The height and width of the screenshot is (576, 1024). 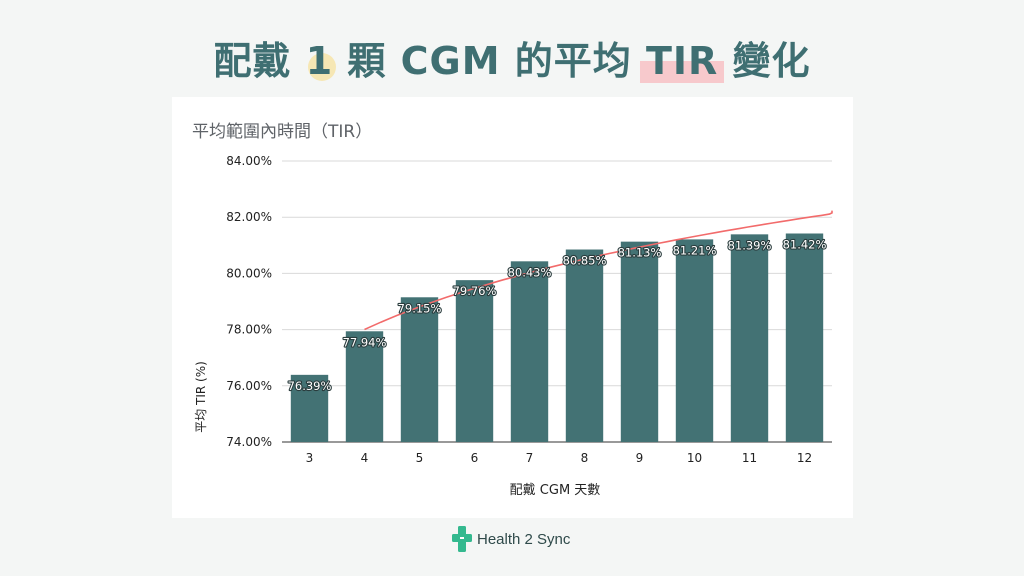 What do you see at coordinates (750, 245) in the screenshot?
I see `data-label: 81.39%` at bounding box center [750, 245].